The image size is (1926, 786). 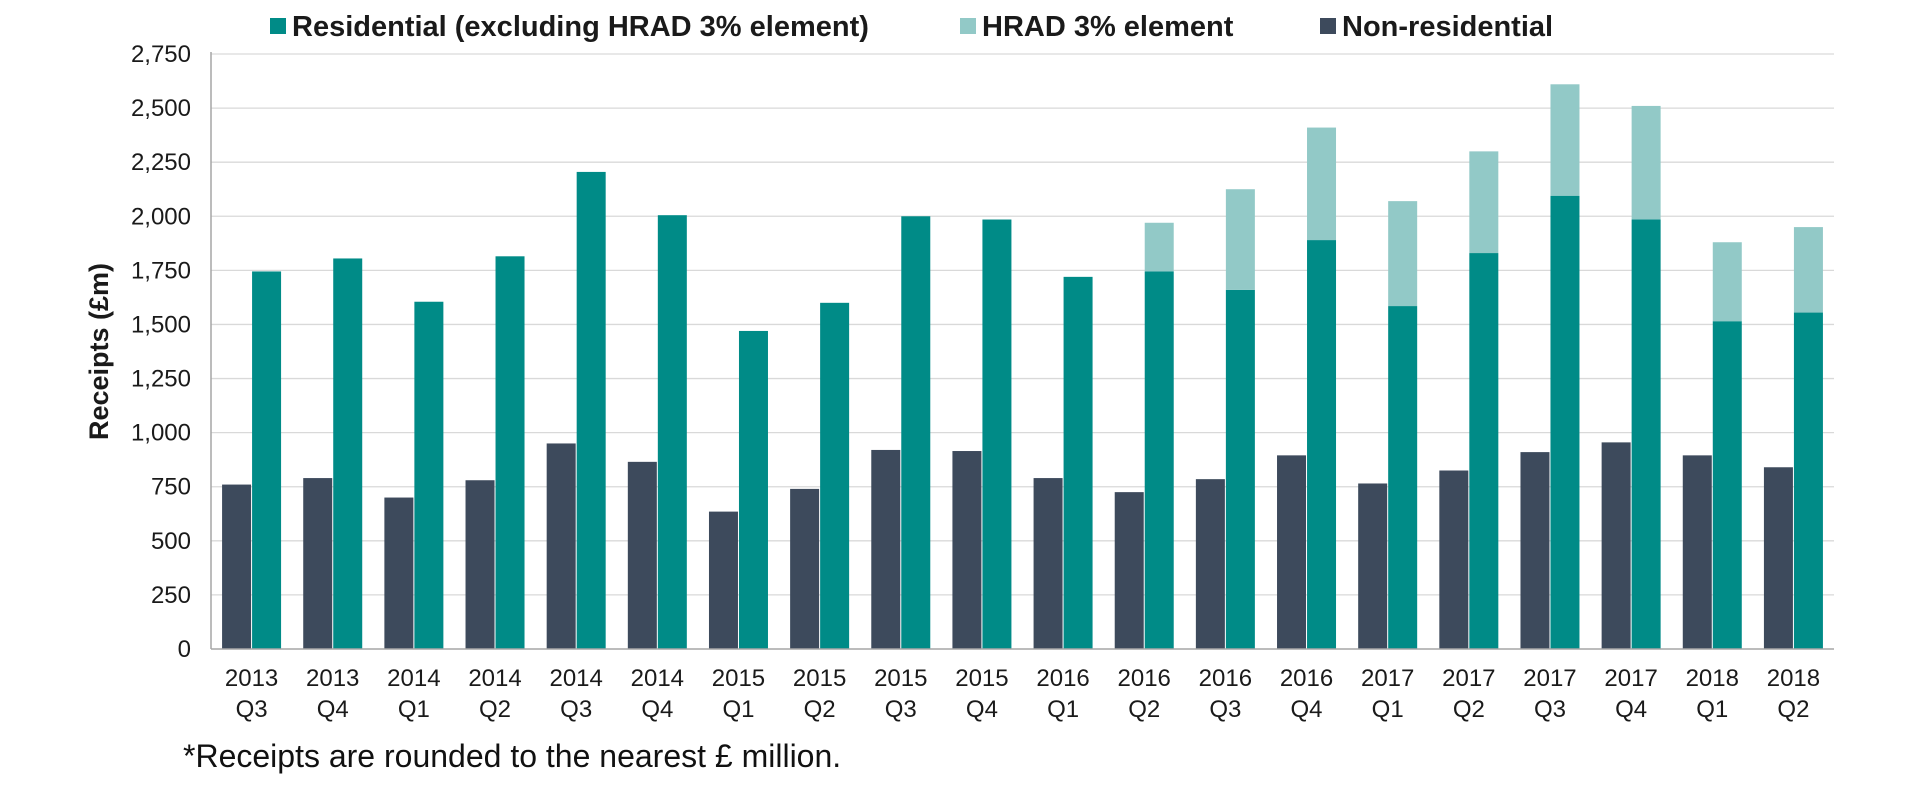 What do you see at coordinates (171, 487) in the screenshot?
I see `y-tick-label: 750` at bounding box center [171, 487].